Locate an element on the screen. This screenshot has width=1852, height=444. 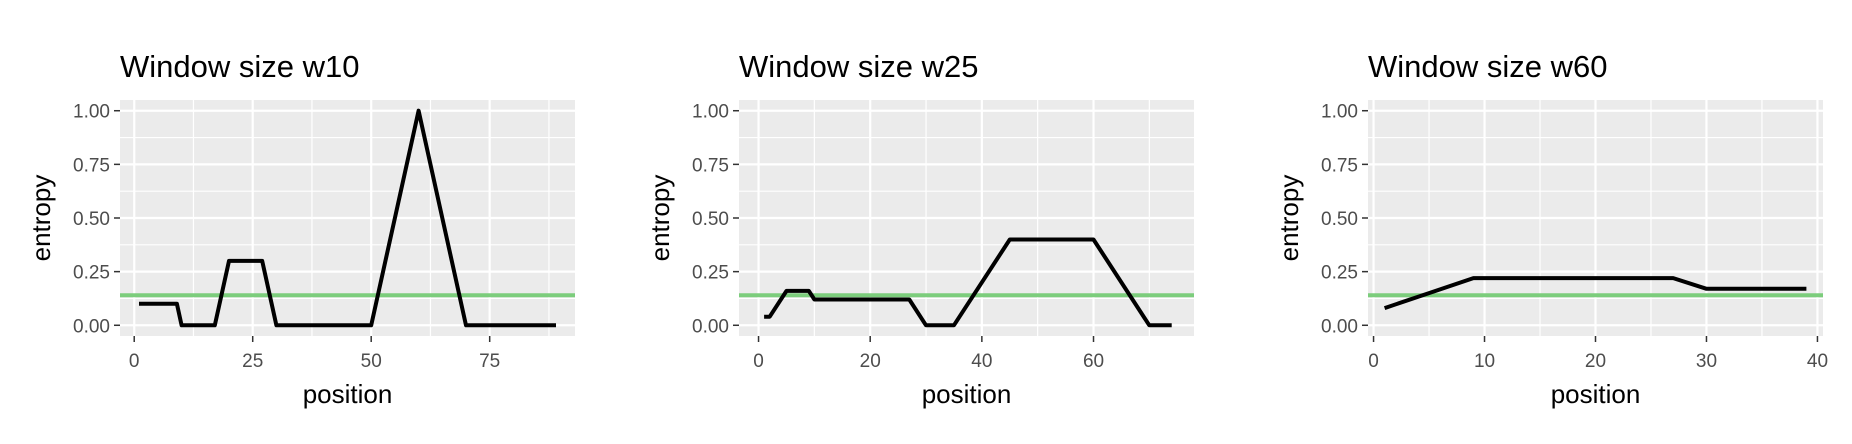
x-tick-label: 30 is located at coordinates (1706, 361).